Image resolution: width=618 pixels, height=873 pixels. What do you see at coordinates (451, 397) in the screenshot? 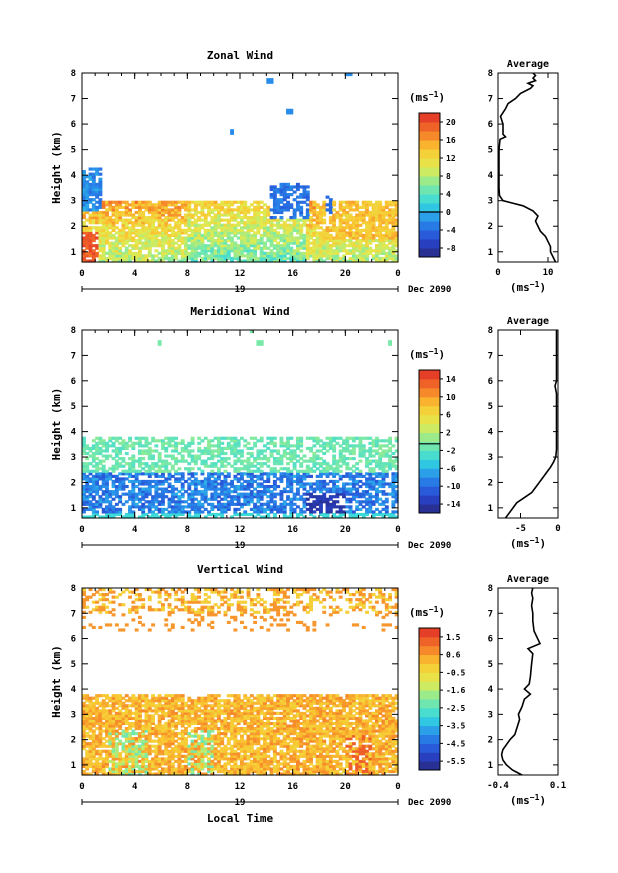
I see `colorbar-tick-label: 10` at bounding box center [451, 397].